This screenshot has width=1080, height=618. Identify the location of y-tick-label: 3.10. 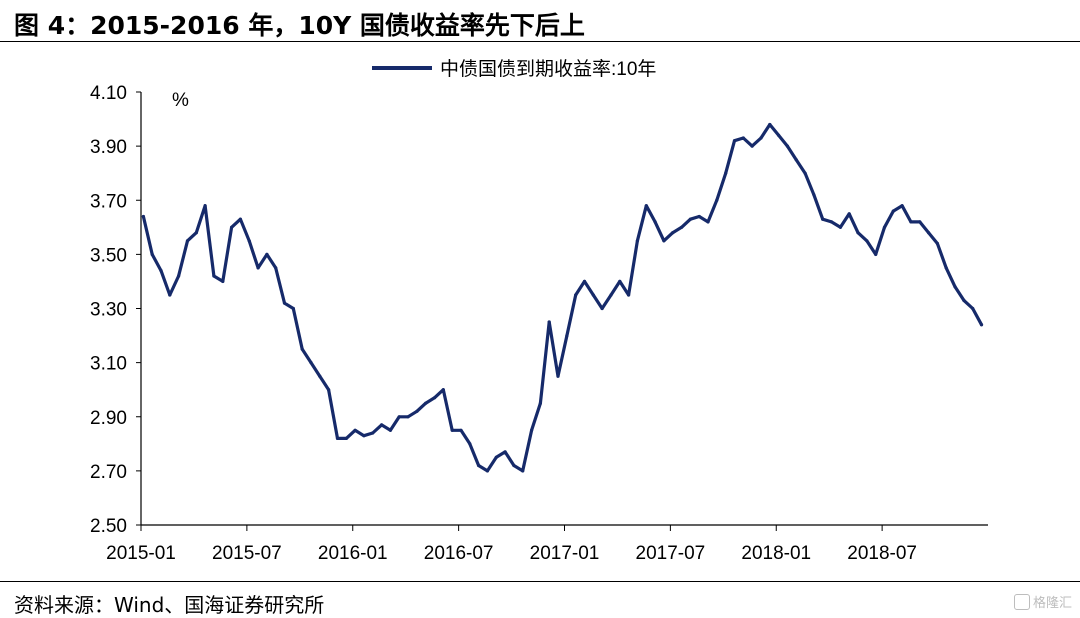
(108, 364).